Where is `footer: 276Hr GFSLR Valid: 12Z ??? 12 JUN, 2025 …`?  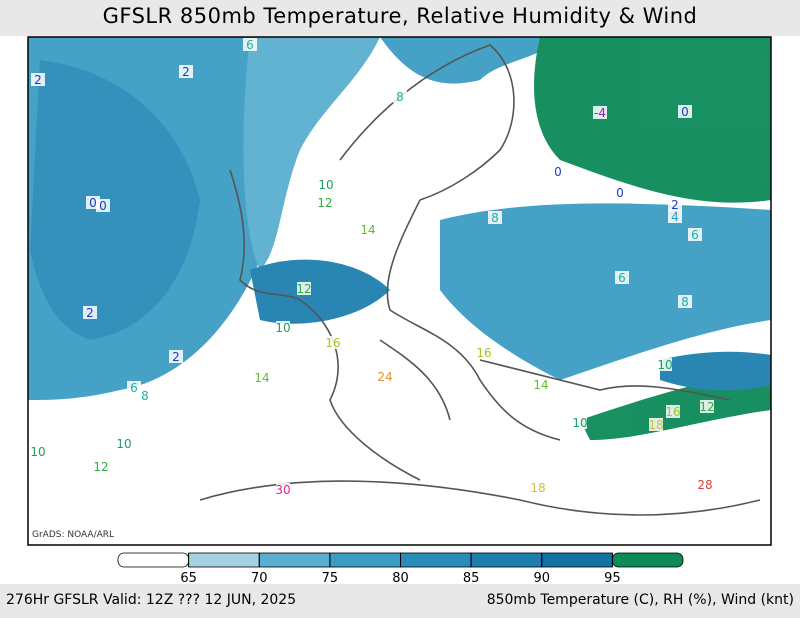
footer: 276Hr GFSLR Valid: 12Z ??? 12 JUN, 2025 … is located at coordinates (400, 601).